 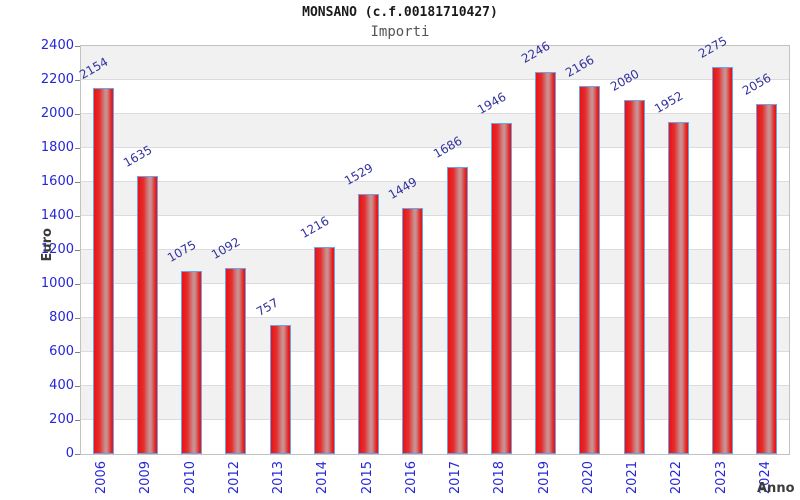 What do you see at coordinates (69, 453) in the screenshot?
I see `y-tick-label: 0` at bounding box center [69, 453].